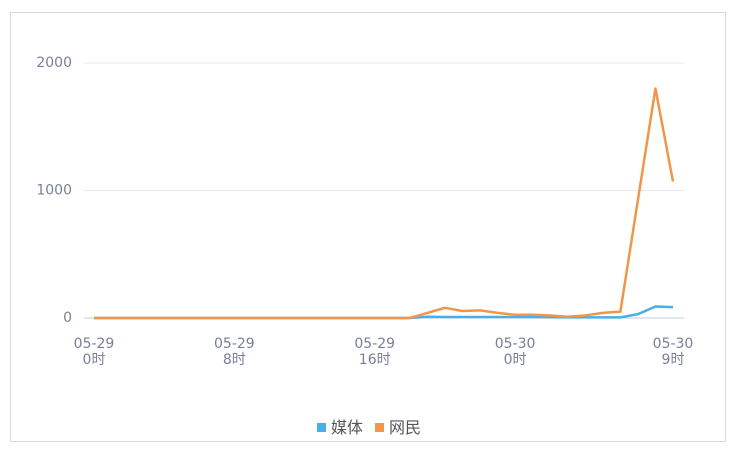 The width and height of the screenshot is (738, 455). Describe the element at coordinates (346, 427) in the screenshot. I see `legend-label: 媒体` at that location.